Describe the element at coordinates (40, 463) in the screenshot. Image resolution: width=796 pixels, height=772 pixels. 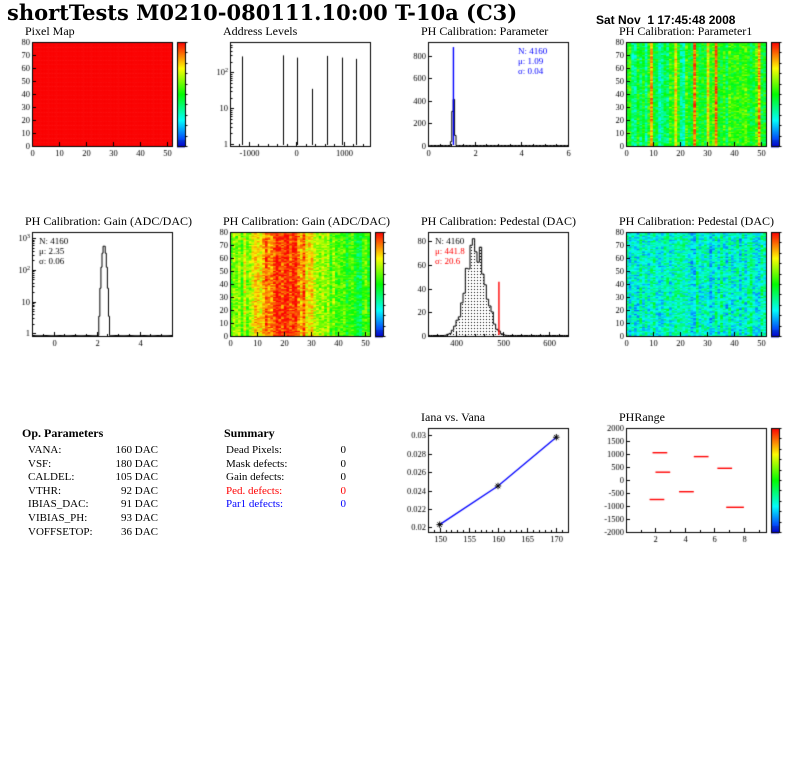
I see `row-label: VSF:` at that location.